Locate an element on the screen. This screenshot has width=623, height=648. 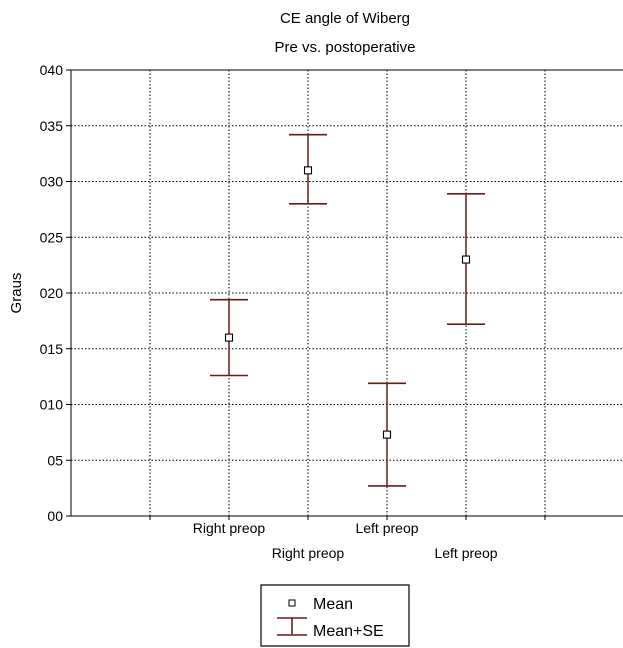
y-tick-label-2: 010 is located at coordinates (52, 405).